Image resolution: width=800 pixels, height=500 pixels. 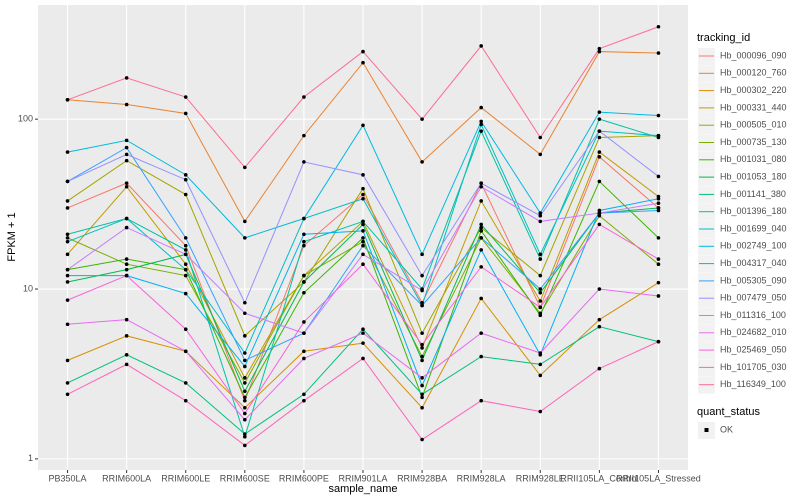 I want to click on x-tick-label: RRII105LA_Stressed, so click(x=658, y=478).